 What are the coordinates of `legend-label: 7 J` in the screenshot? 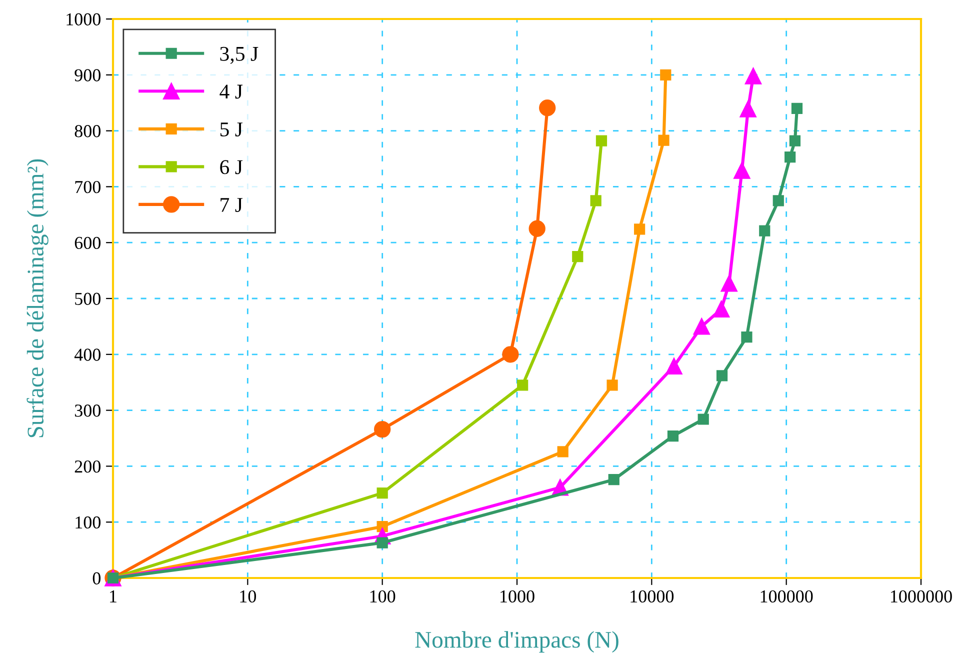 It's located at (231, 205).